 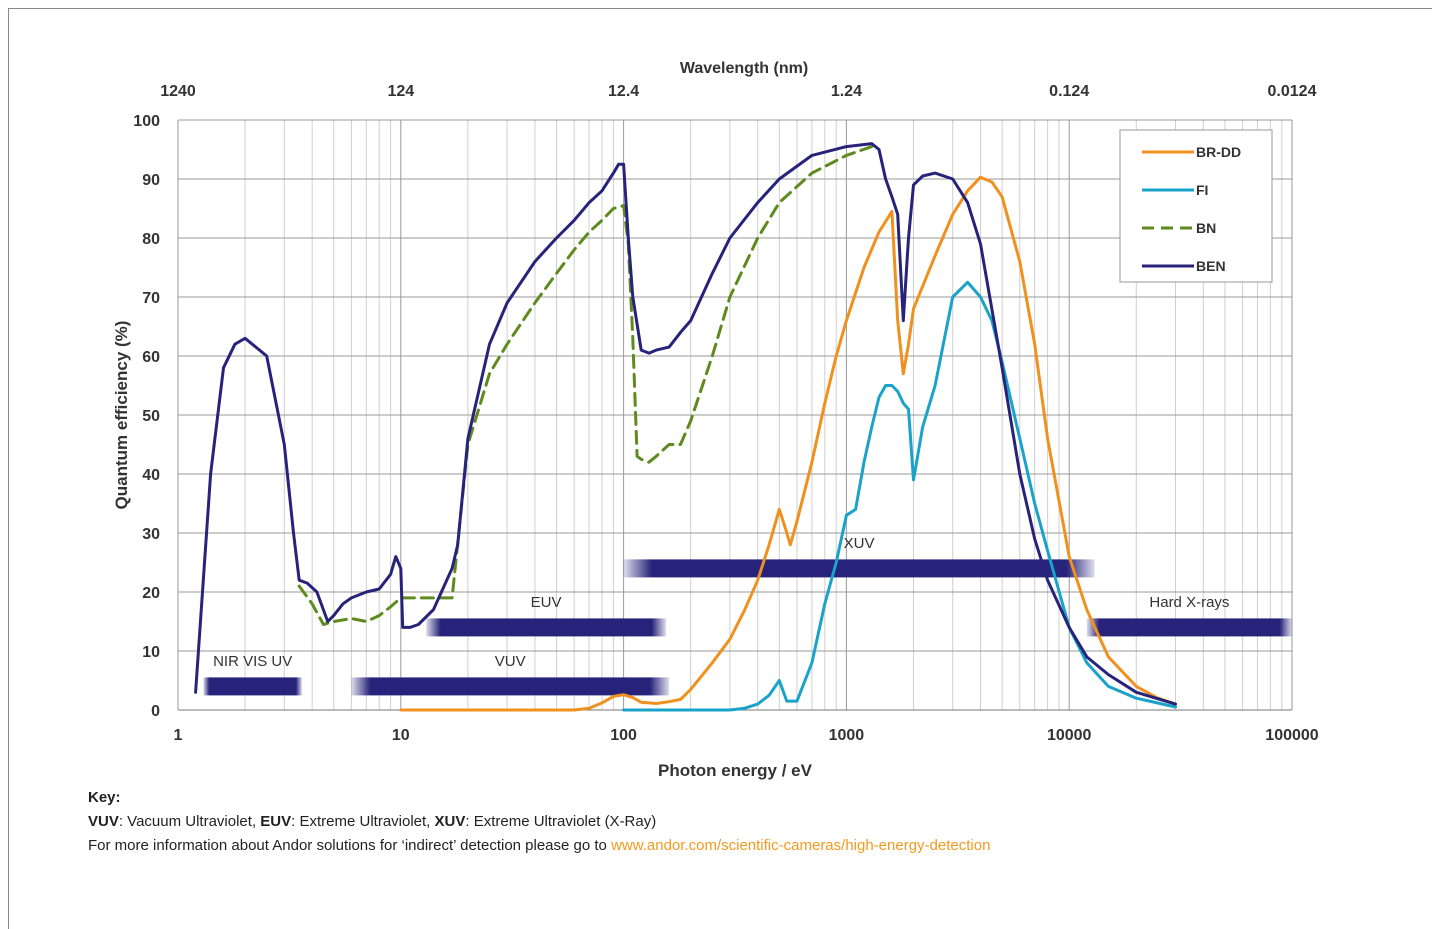 I want to click on y-axis-title: Quantum efficiency (%), so click(x=121, y=415).